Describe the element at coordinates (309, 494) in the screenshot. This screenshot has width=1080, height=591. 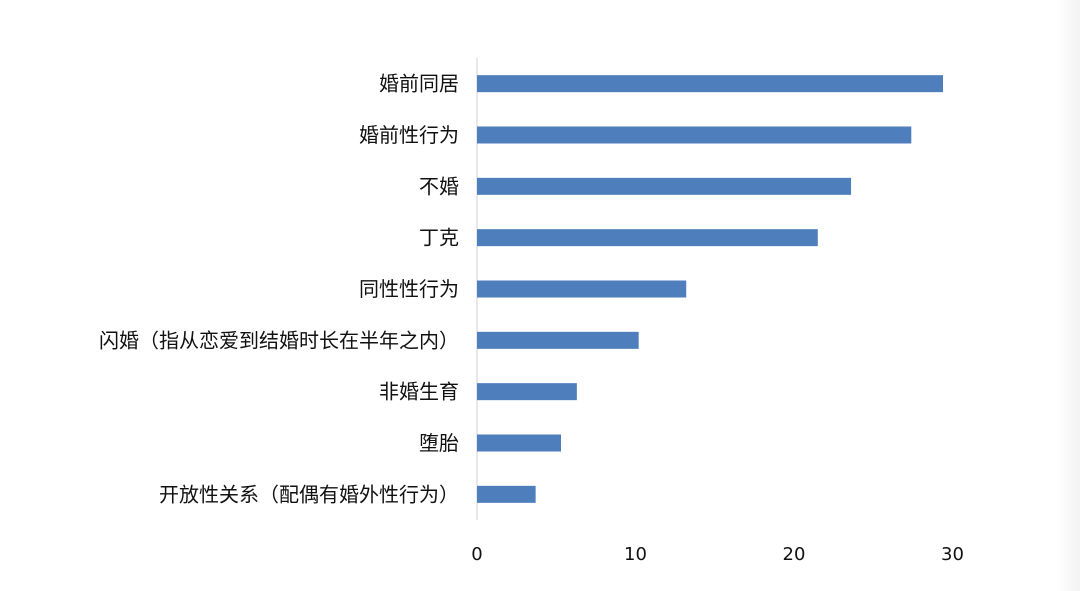
I see `category-label: 开放性关系（配偶有婚外性行为）` at that location.